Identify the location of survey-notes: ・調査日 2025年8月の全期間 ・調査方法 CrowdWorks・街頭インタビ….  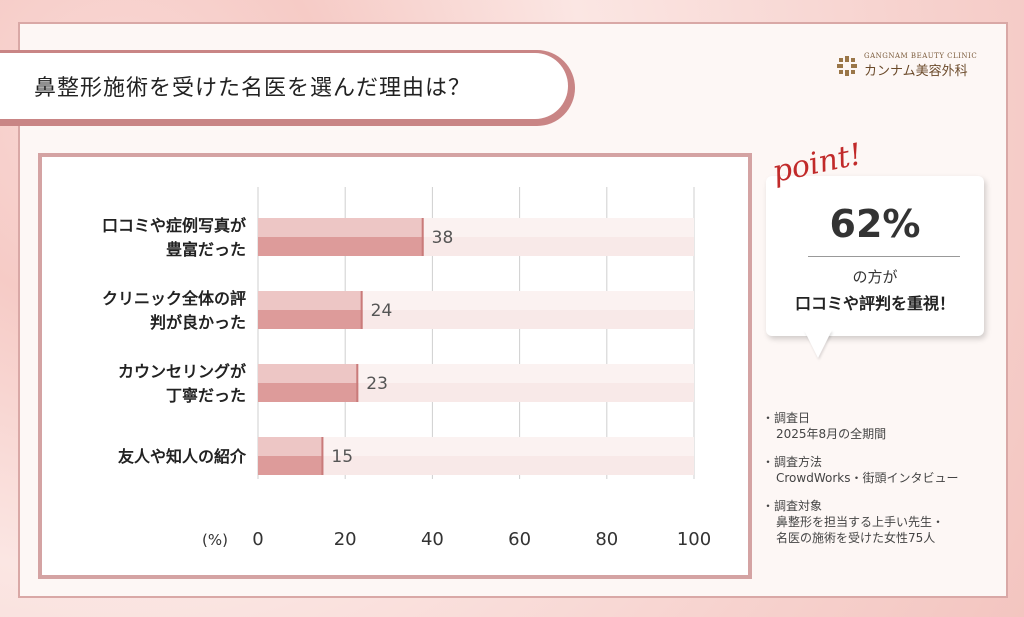
(882, 484).